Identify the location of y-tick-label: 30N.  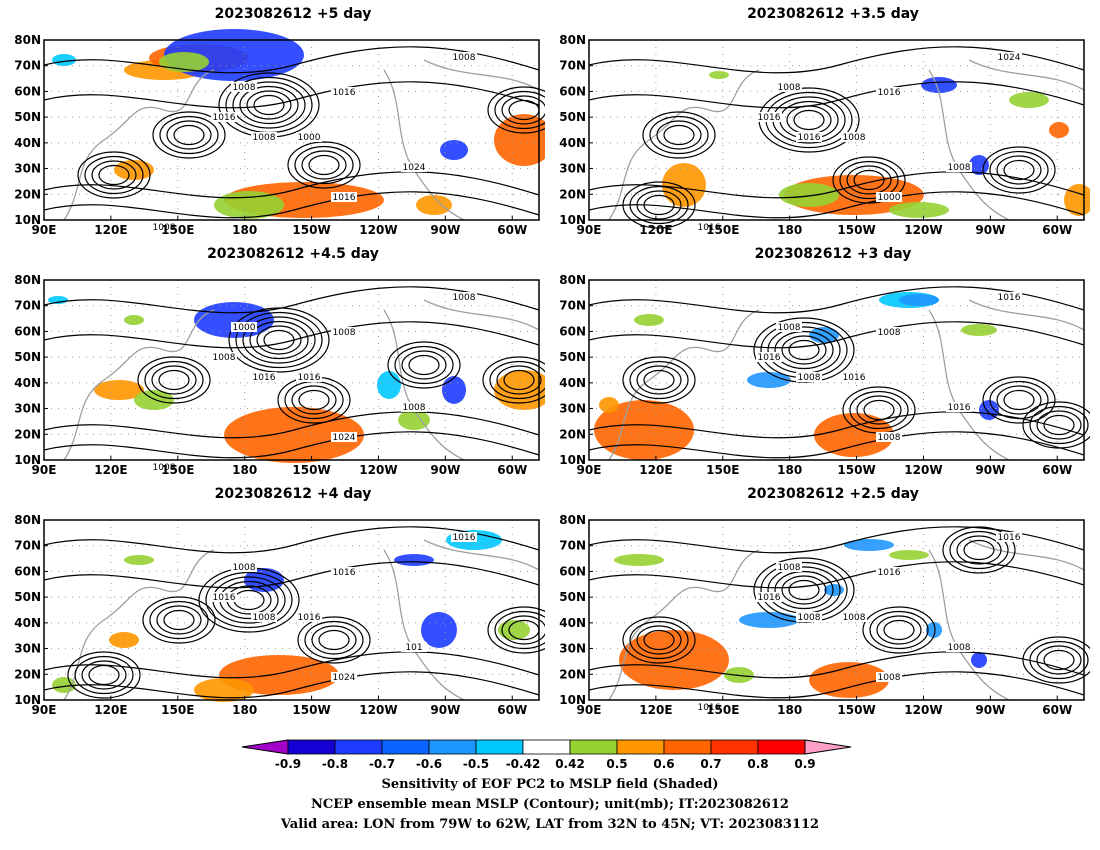
(27, 169).